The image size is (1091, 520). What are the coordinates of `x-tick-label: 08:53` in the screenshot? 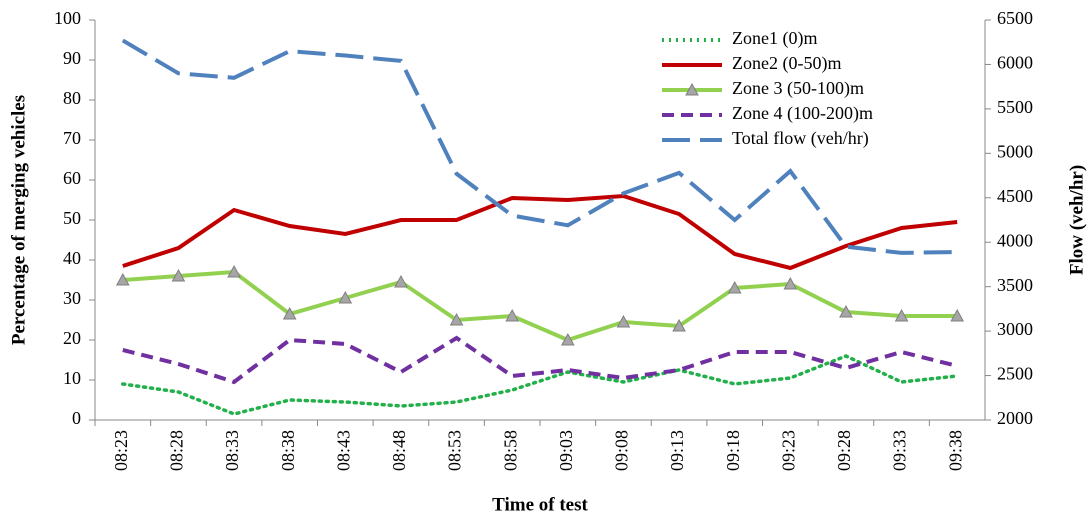 It's located at (455, 450).